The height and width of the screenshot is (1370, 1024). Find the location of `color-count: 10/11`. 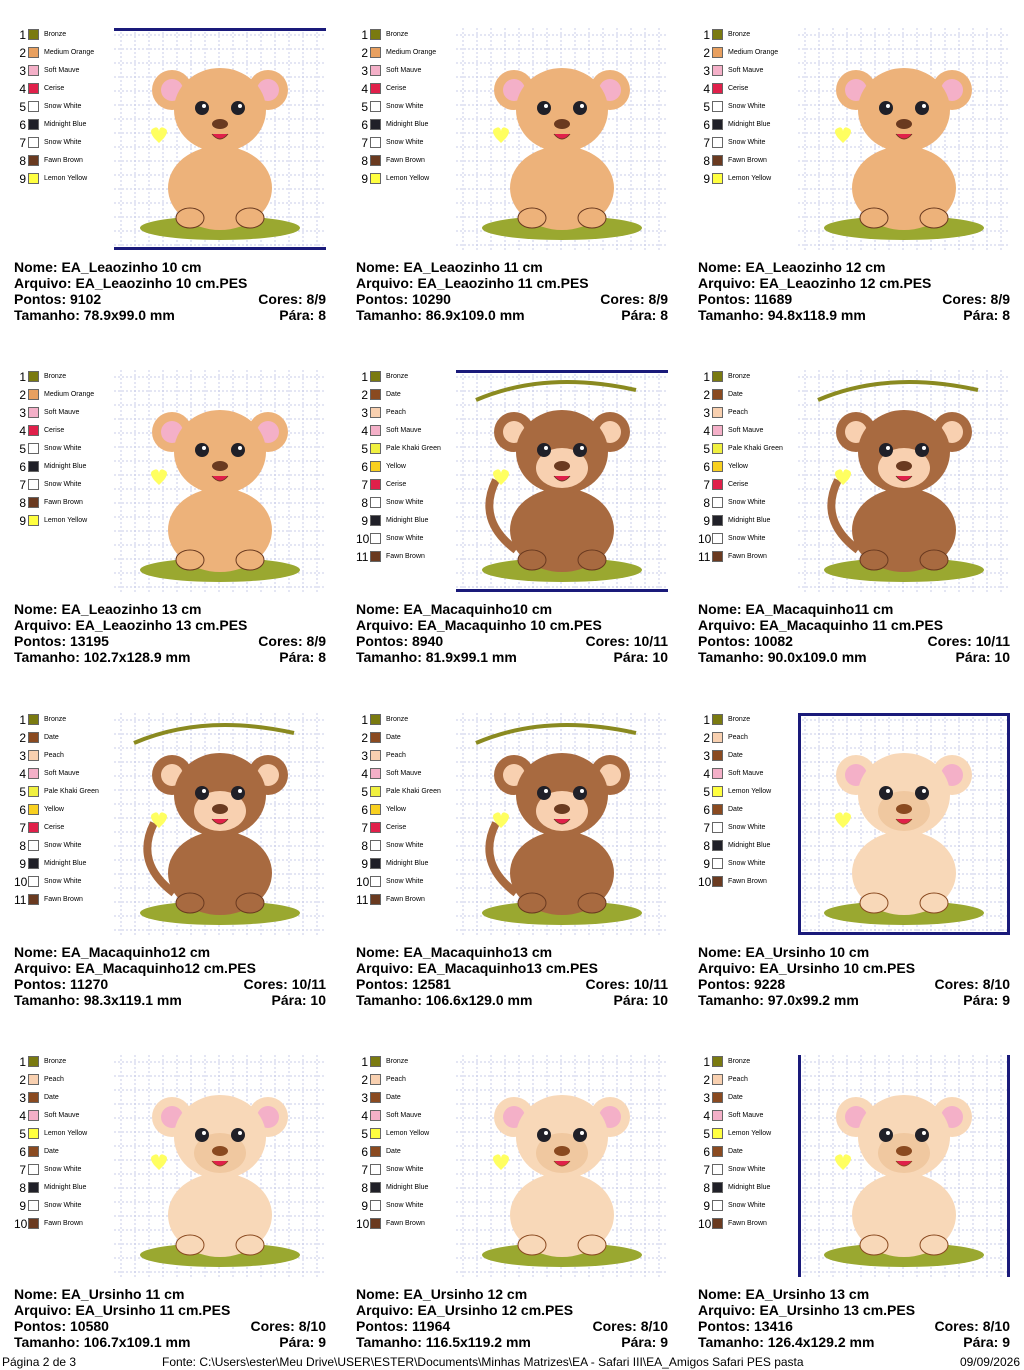

color-count: 10/11 is located at coordinates (992, 641).